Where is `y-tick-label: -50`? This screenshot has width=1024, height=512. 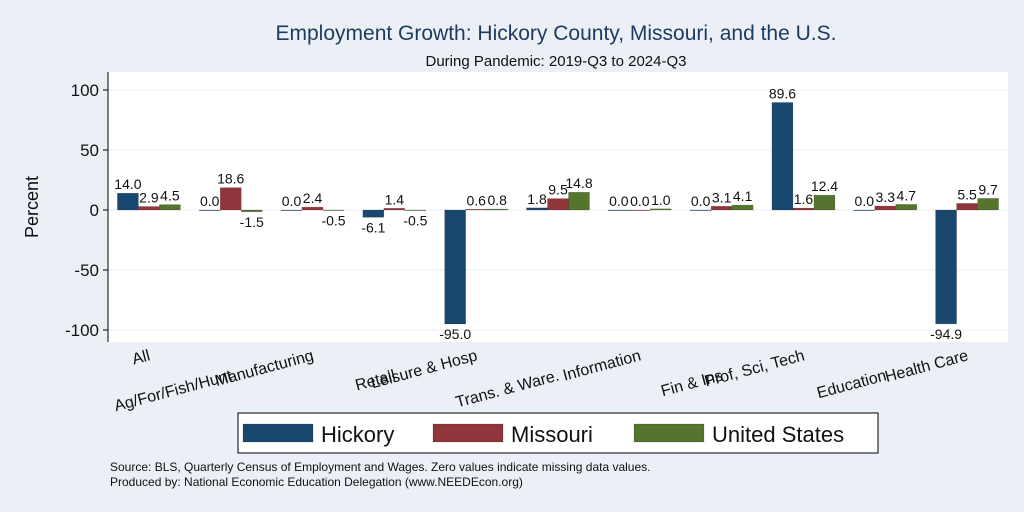 y-tick-label: -50 is located at coordinates (86, 270).